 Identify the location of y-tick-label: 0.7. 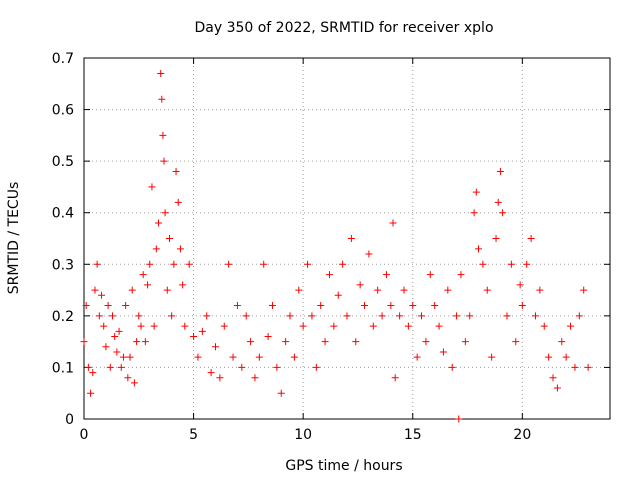
(63, 59).